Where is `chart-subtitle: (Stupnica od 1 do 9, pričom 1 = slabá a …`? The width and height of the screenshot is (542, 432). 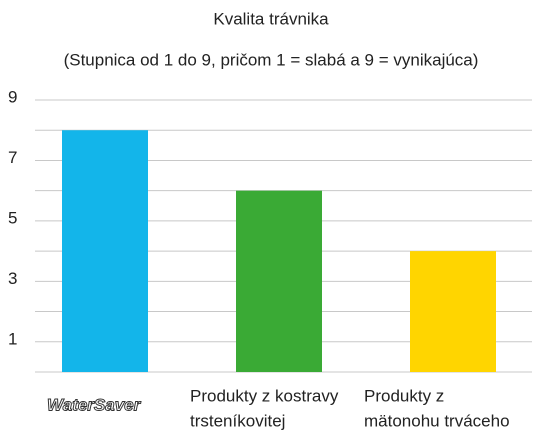
chart-subtitle: (Stupnica od 1 do 9, pričom 1 = slabá a … is located at coordinates (271, 59).